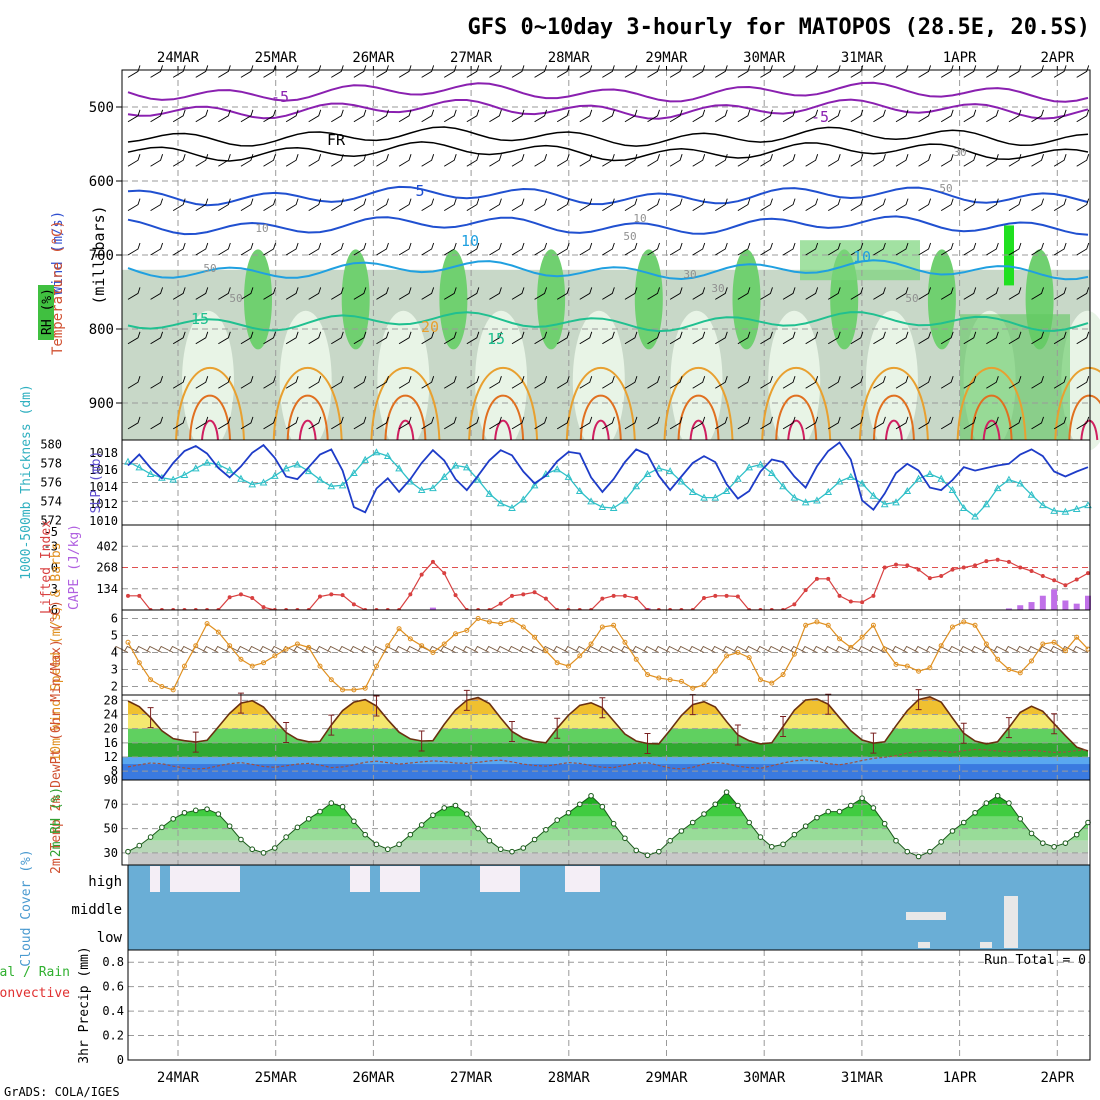  Describe the element at coordinates (584, 907) in the screenshot. I see `cloud-clear-bars` at that location.